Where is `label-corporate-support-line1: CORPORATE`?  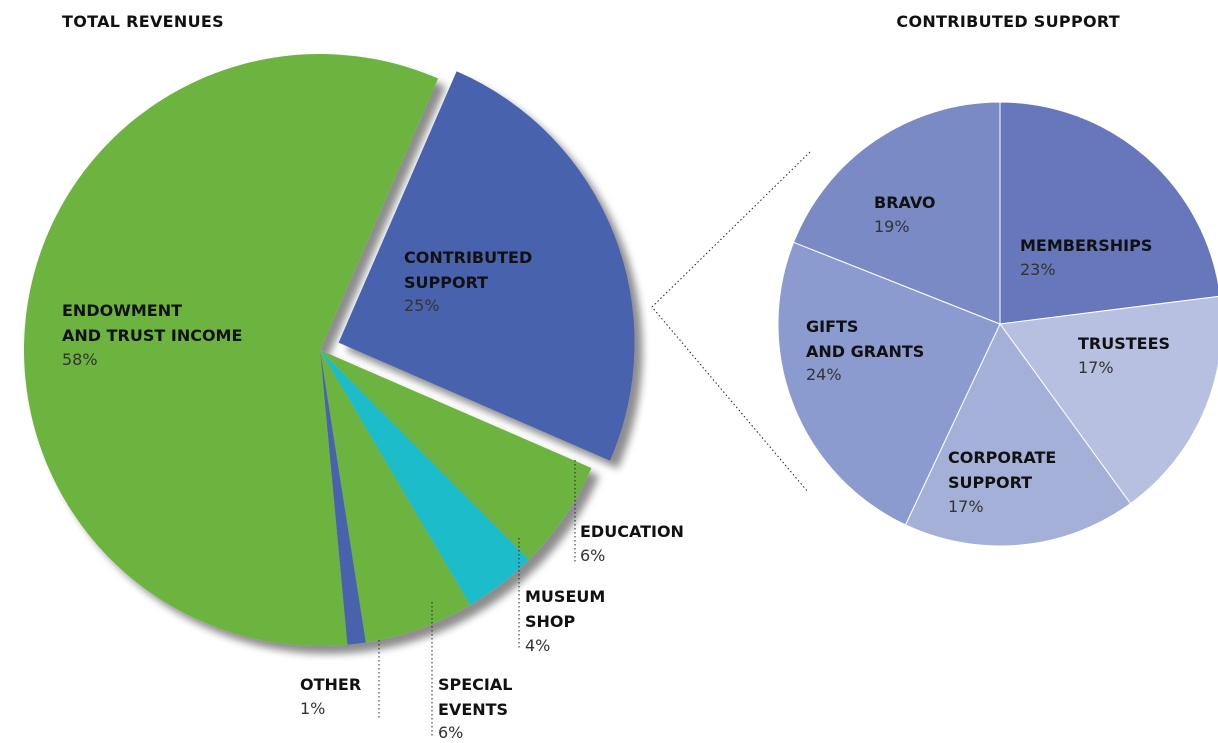 label-corporate-support-line1: CORPORATE is located at coordinates (1002, 457).